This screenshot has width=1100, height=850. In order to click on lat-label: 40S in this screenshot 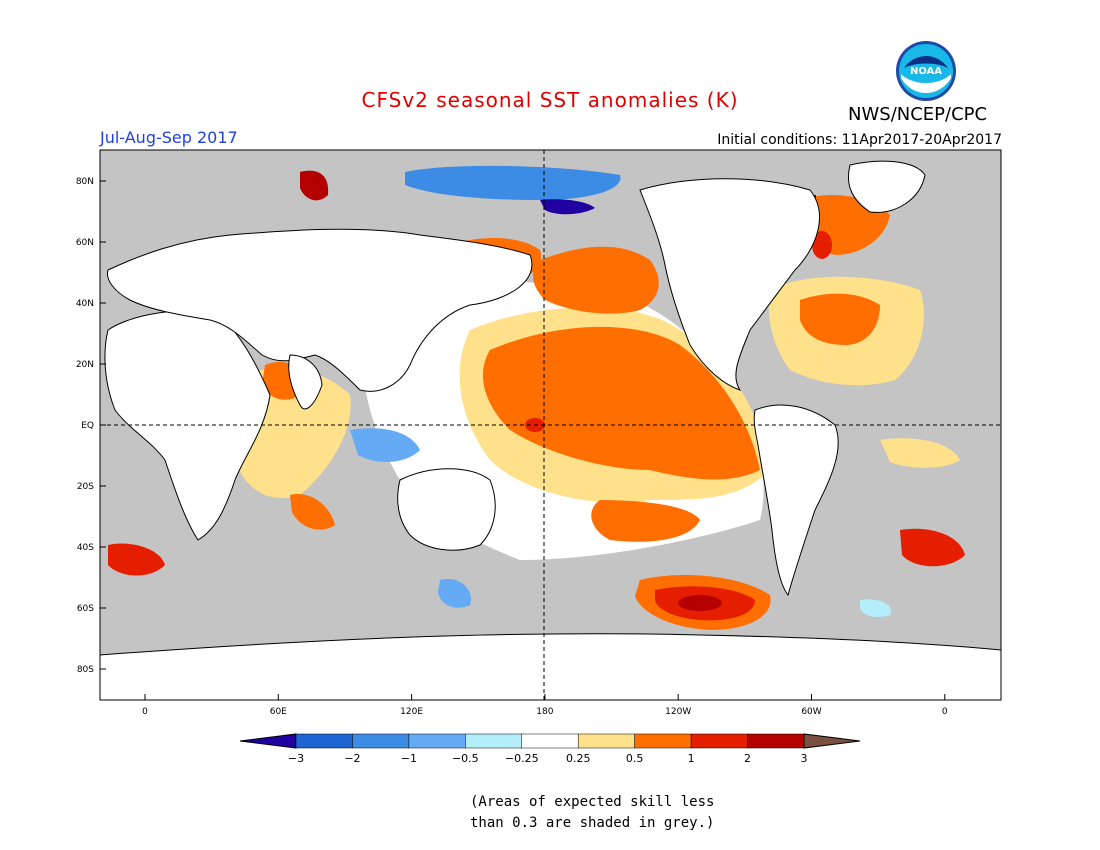, I will do `click(85, 548)`.